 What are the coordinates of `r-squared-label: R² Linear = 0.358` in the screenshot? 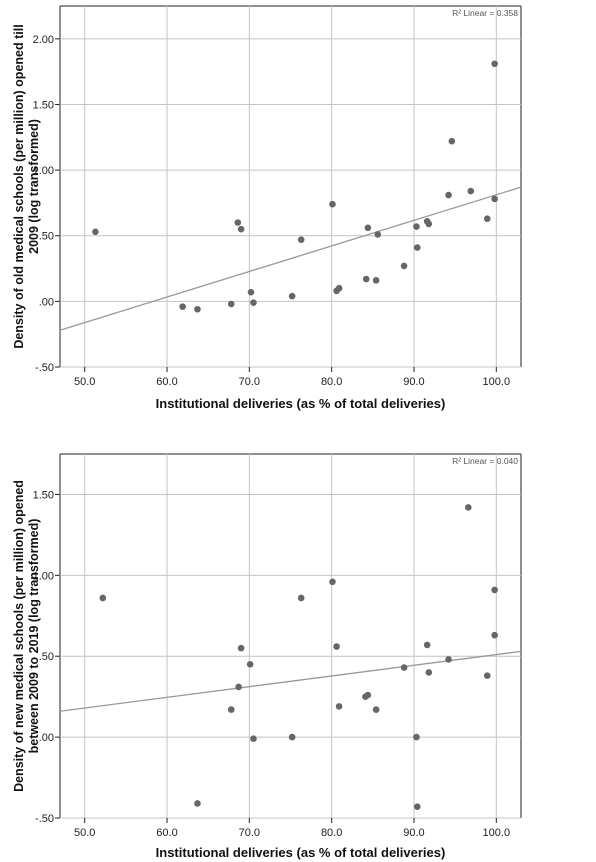 It's located at (485, 13).